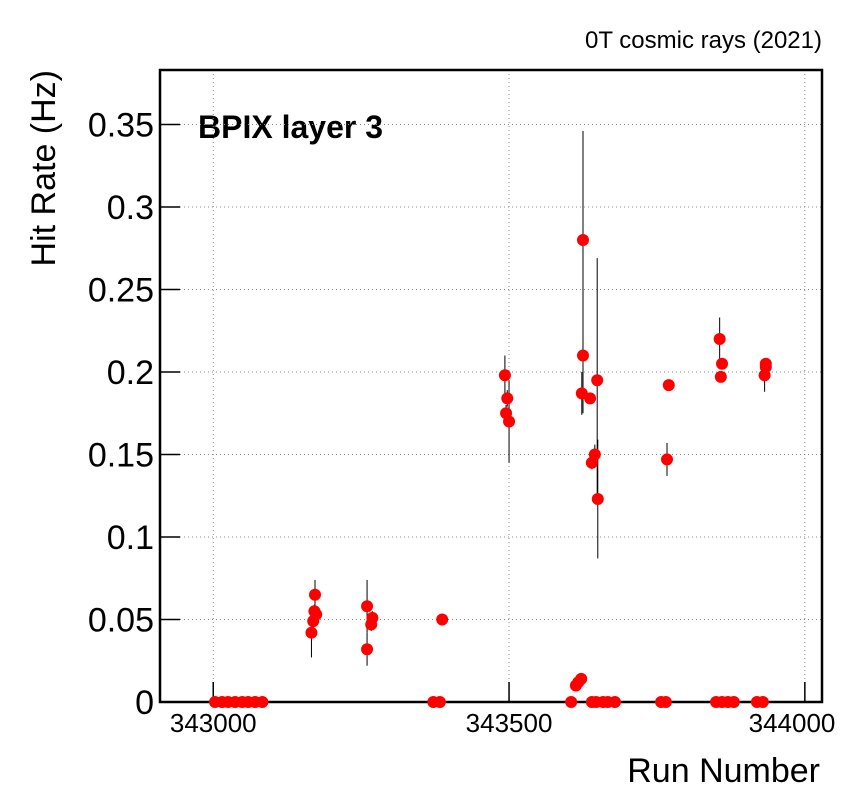 Image resolution: width=854 pixels, height=807 pixels. What do you see at coordinates (130, 538) in the screenshot?
I see `y-tick-label: 0.1` at bounding box center [130, 538].